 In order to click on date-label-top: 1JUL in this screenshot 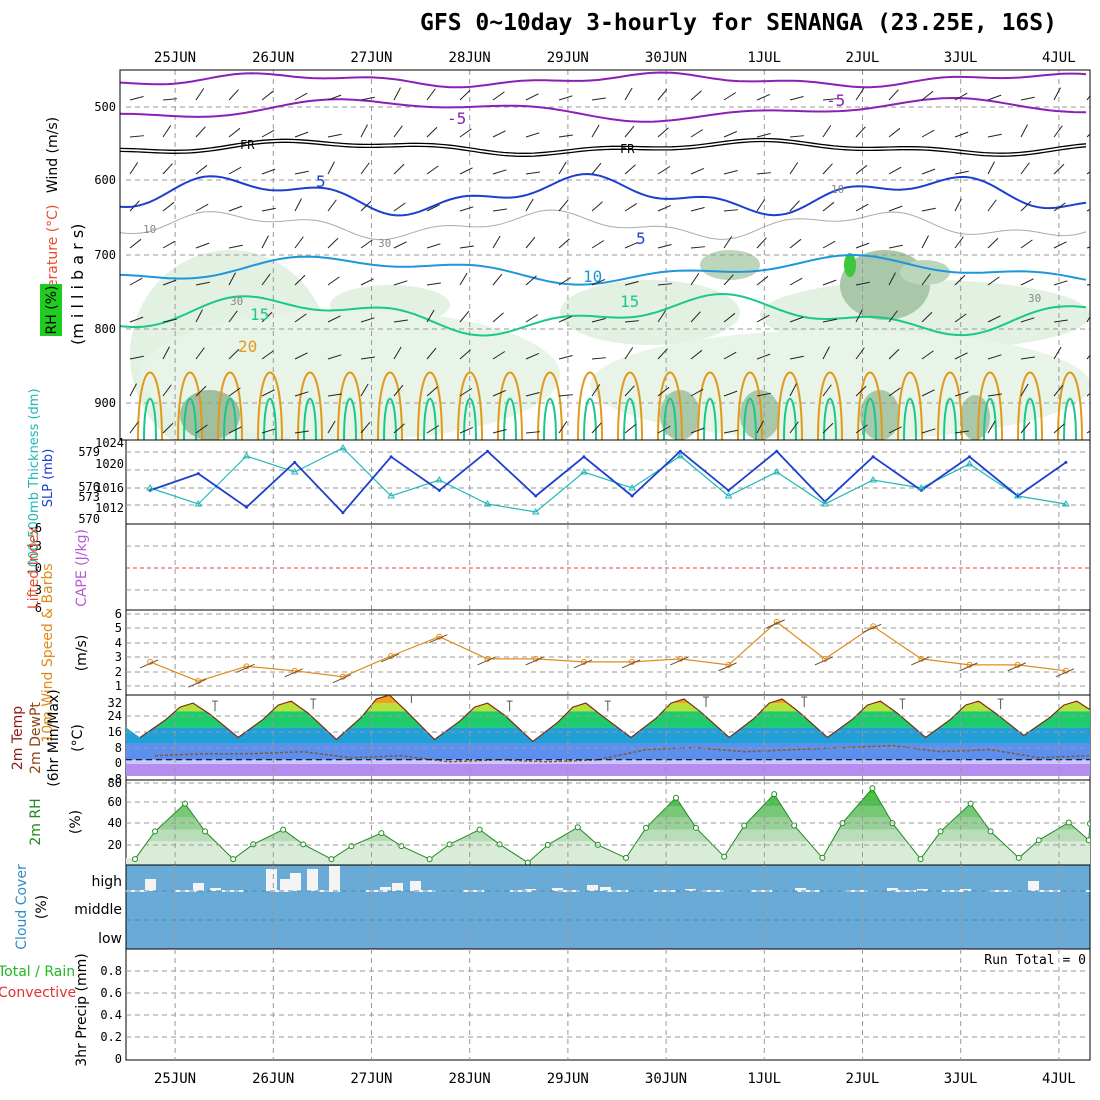, I will do `click(764, 58)`.